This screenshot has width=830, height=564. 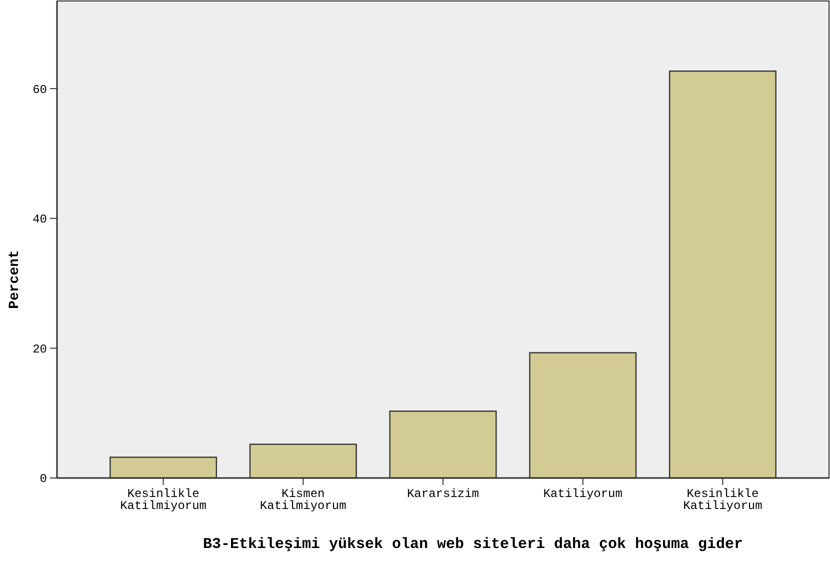 What do you see at coordinates (39, 349) in the screenshot?
I see `y-tick-label: 20` at bounding box center [39, 349].